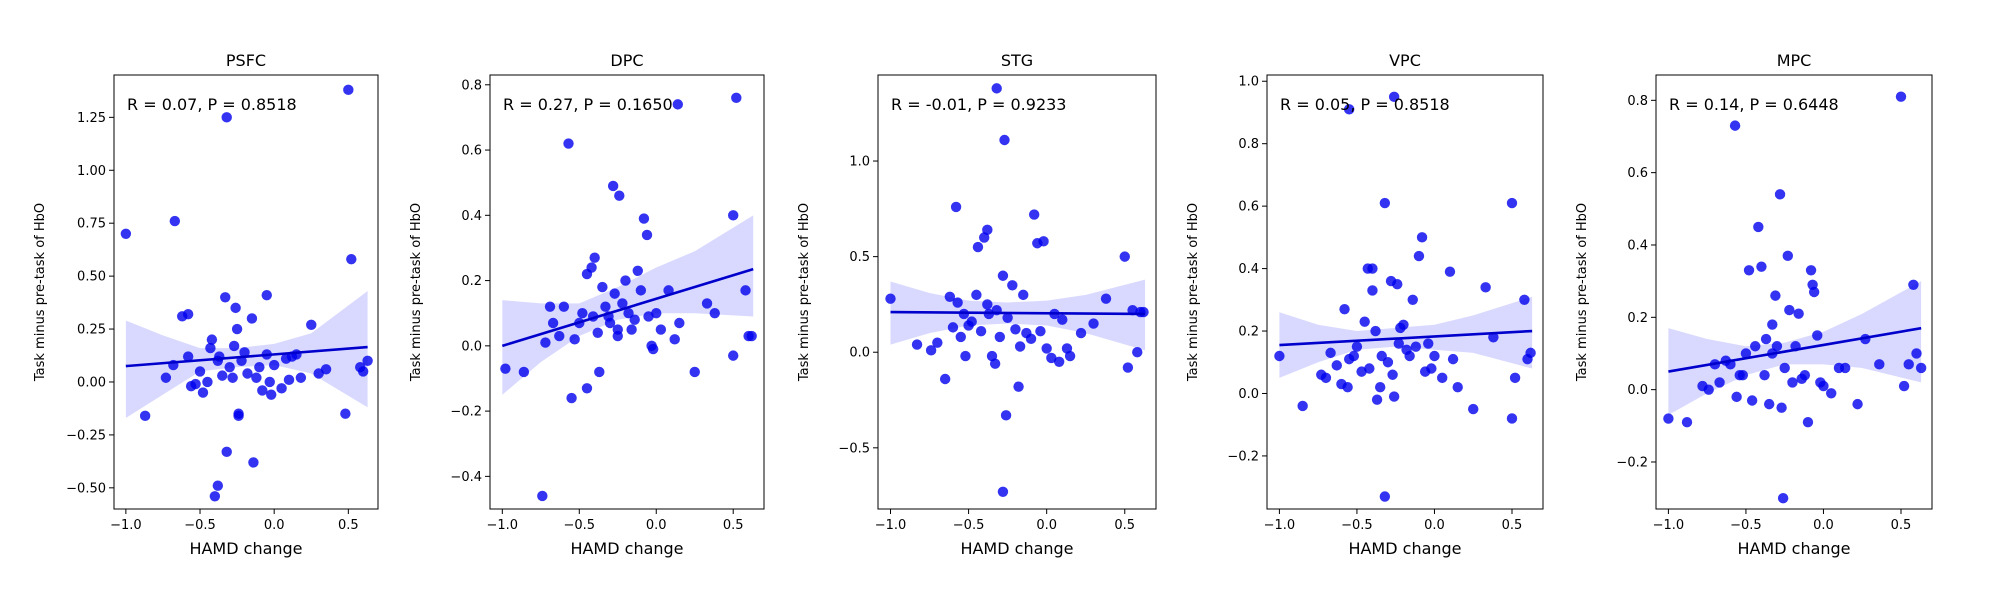  I want to click on y-tick-label: −0.5, so click(854, 448).